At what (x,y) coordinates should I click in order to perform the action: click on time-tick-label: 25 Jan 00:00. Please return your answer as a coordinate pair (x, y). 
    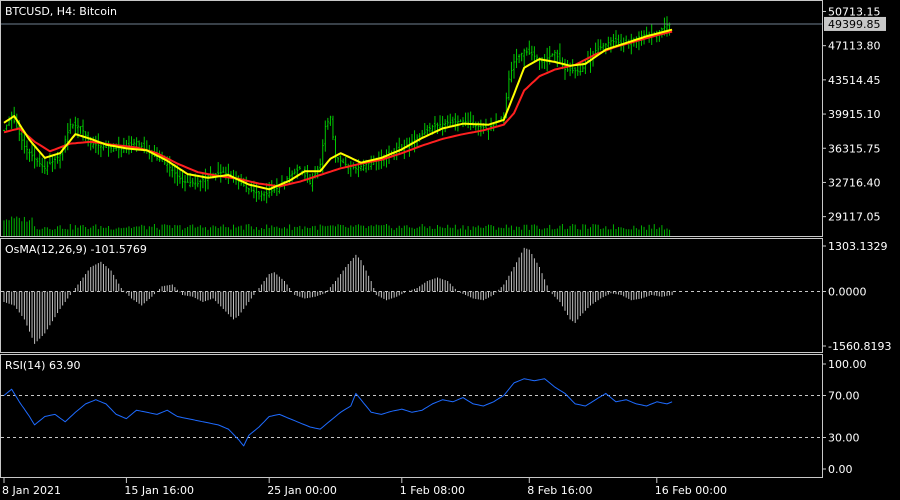
    Looking at the image, I should click on (302, 490).